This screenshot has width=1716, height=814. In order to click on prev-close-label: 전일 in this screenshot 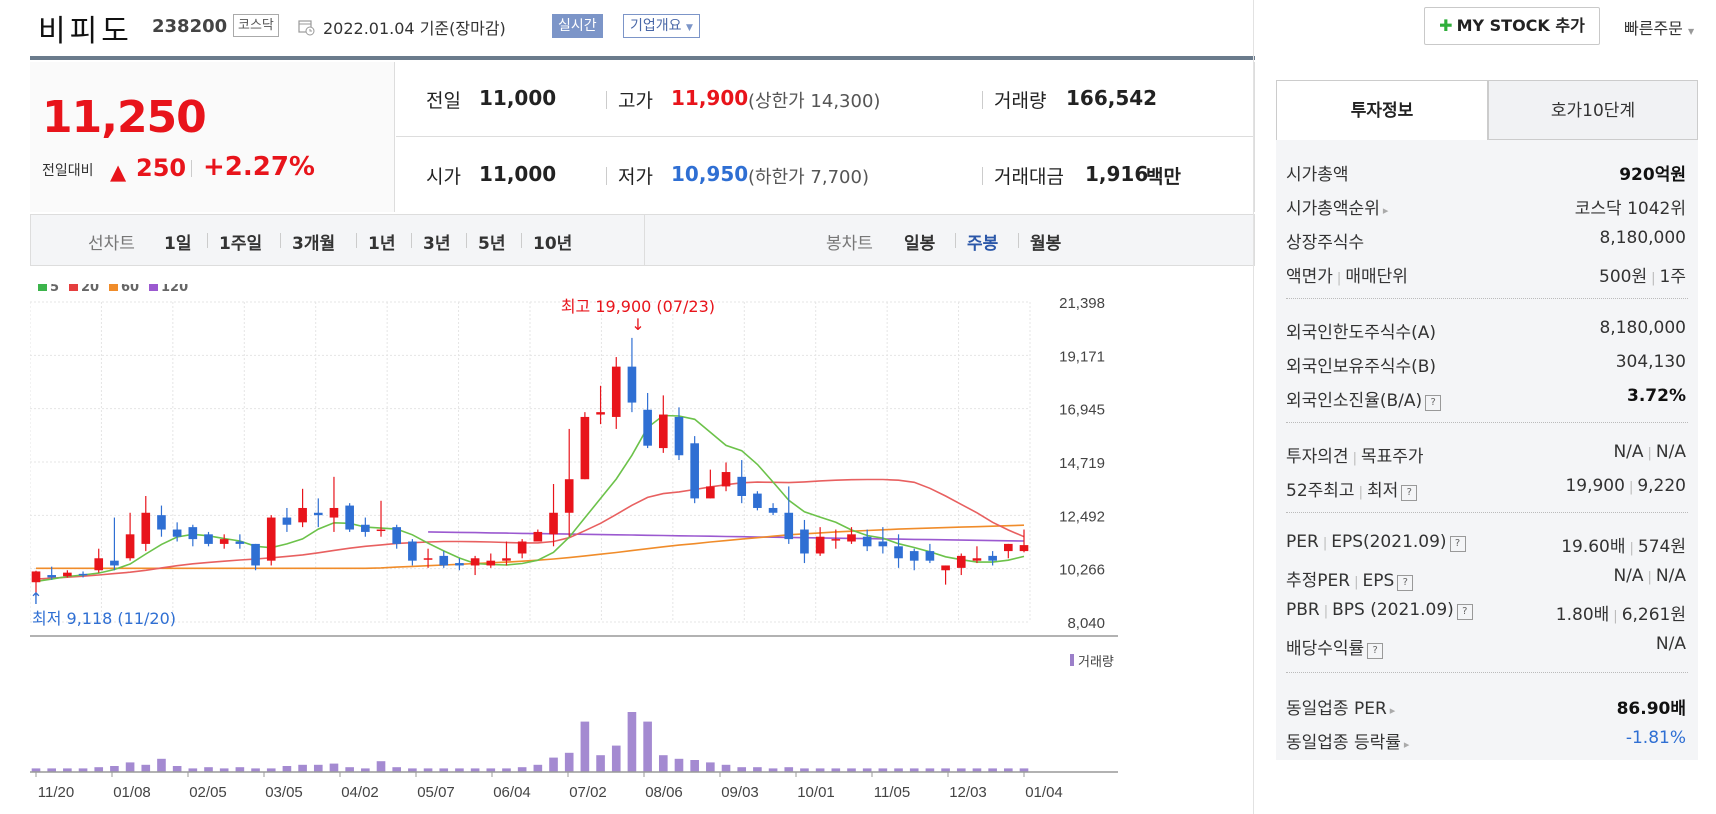, I will do `click(443, 101)`.